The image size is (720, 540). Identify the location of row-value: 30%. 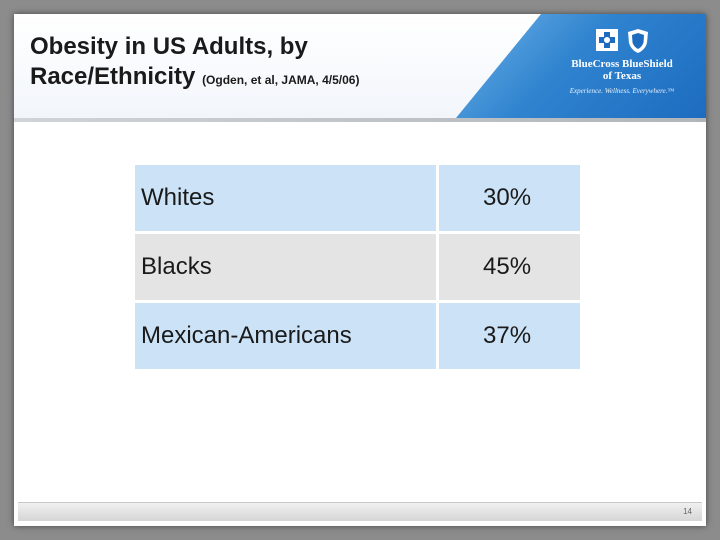
(509, 198).